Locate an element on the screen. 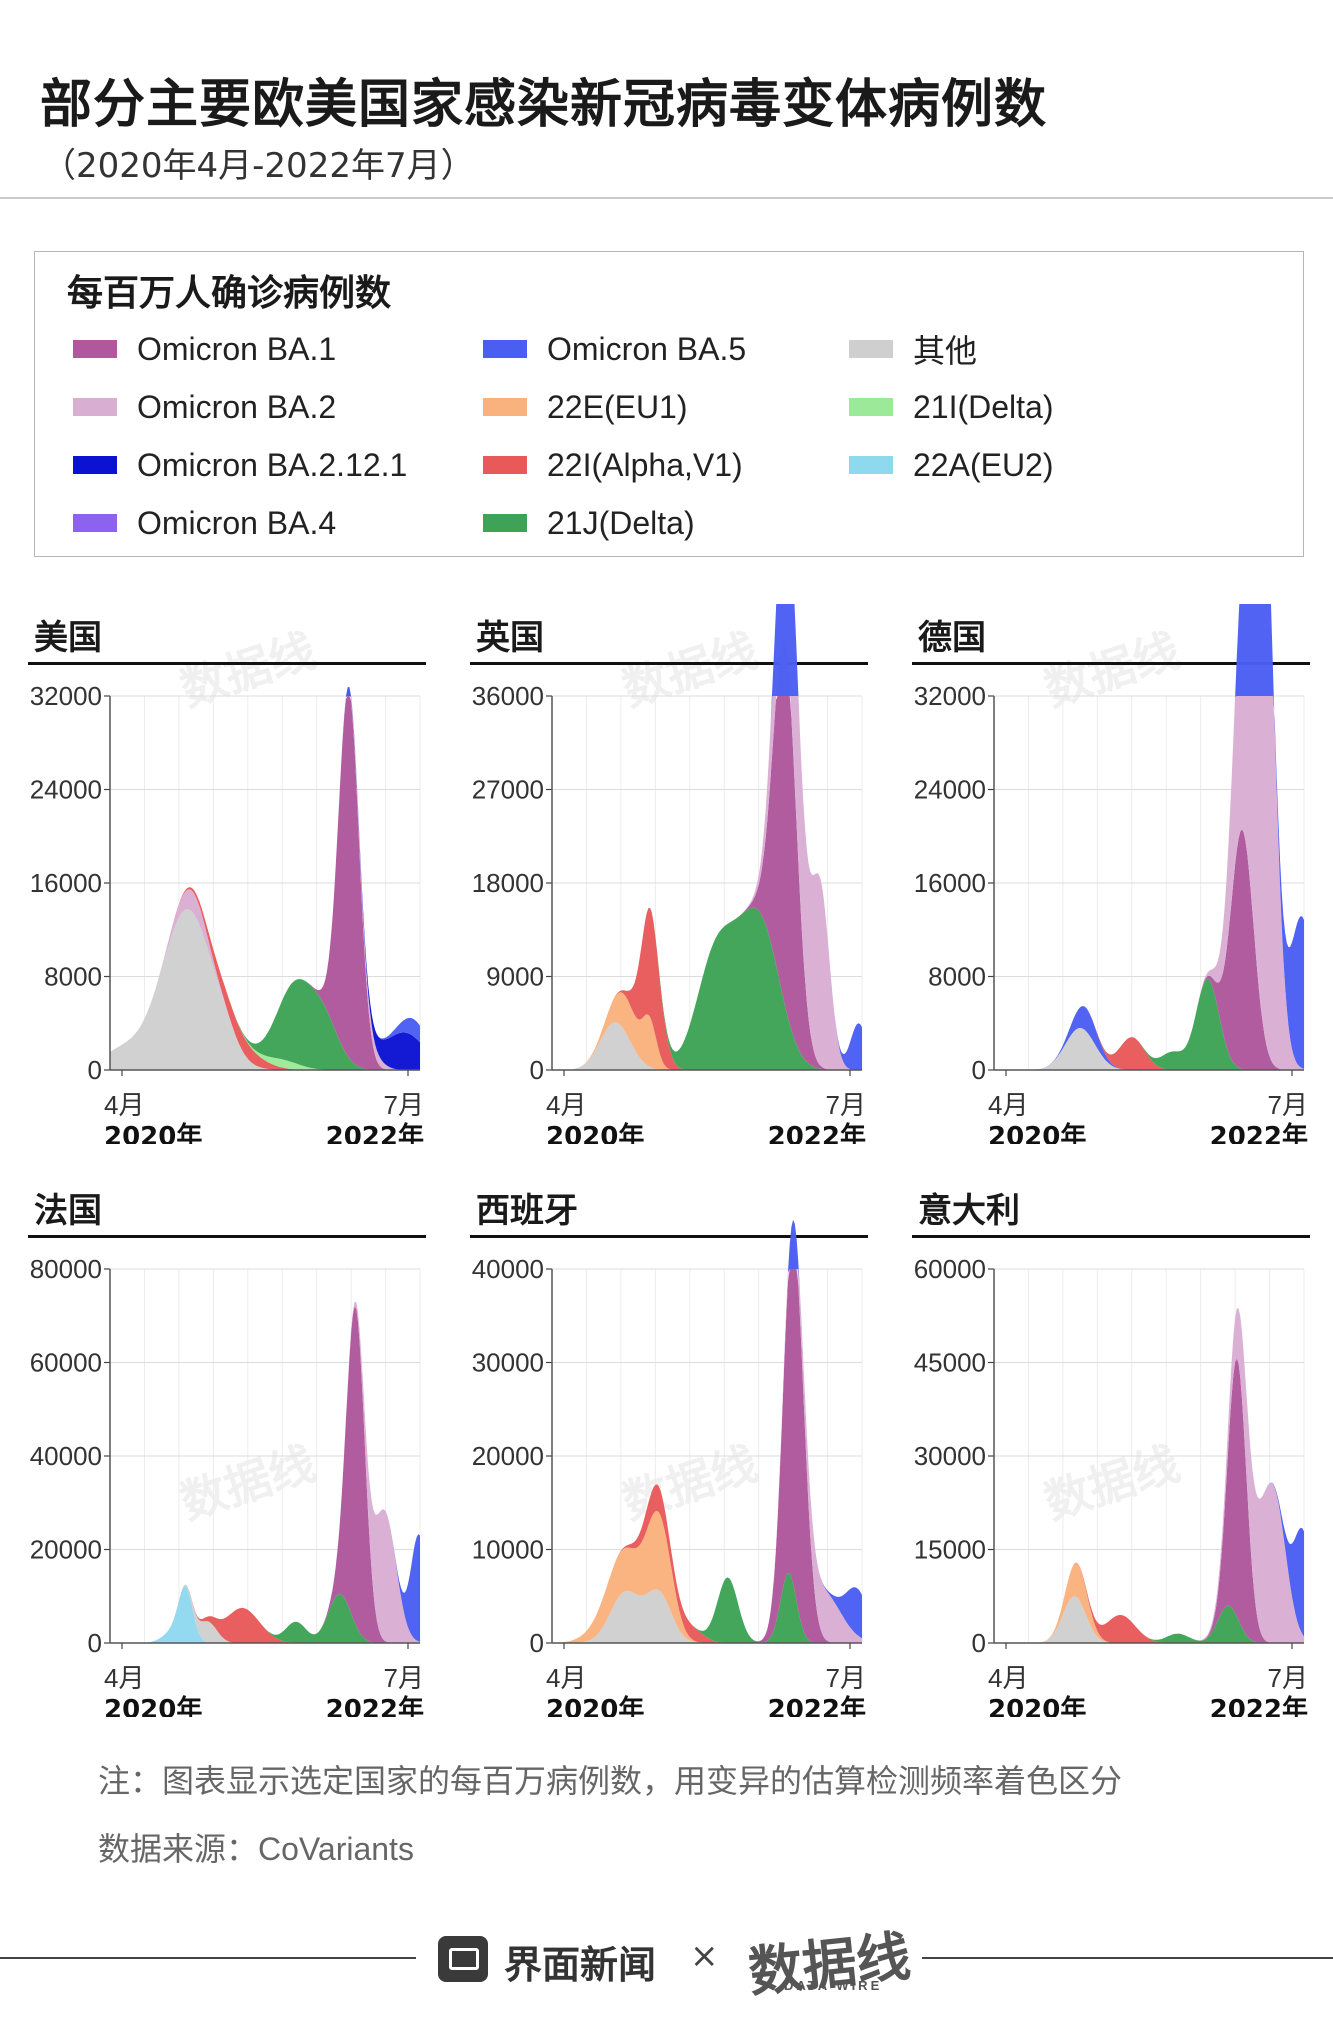 The width and height of the screenshot is (1333, 2039). legend-item: Omicron BA.2.12.1 is located at coordinates (240, 465).